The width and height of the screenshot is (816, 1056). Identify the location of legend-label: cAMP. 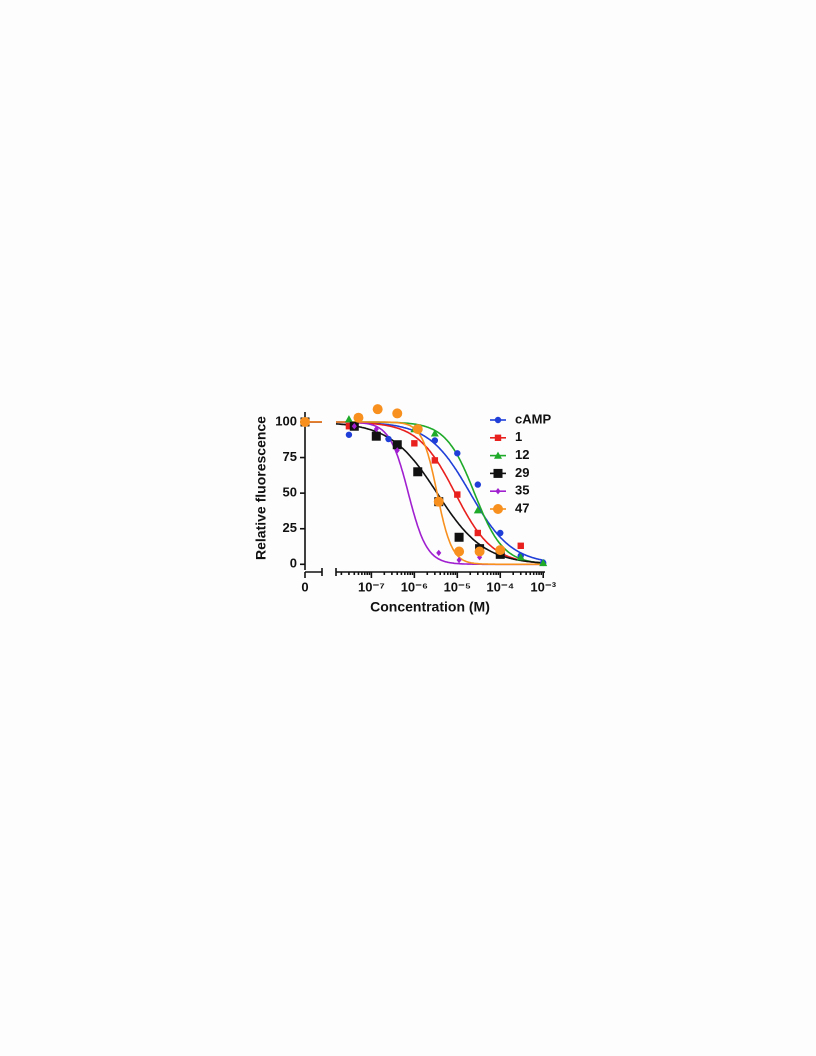
(533, 418).